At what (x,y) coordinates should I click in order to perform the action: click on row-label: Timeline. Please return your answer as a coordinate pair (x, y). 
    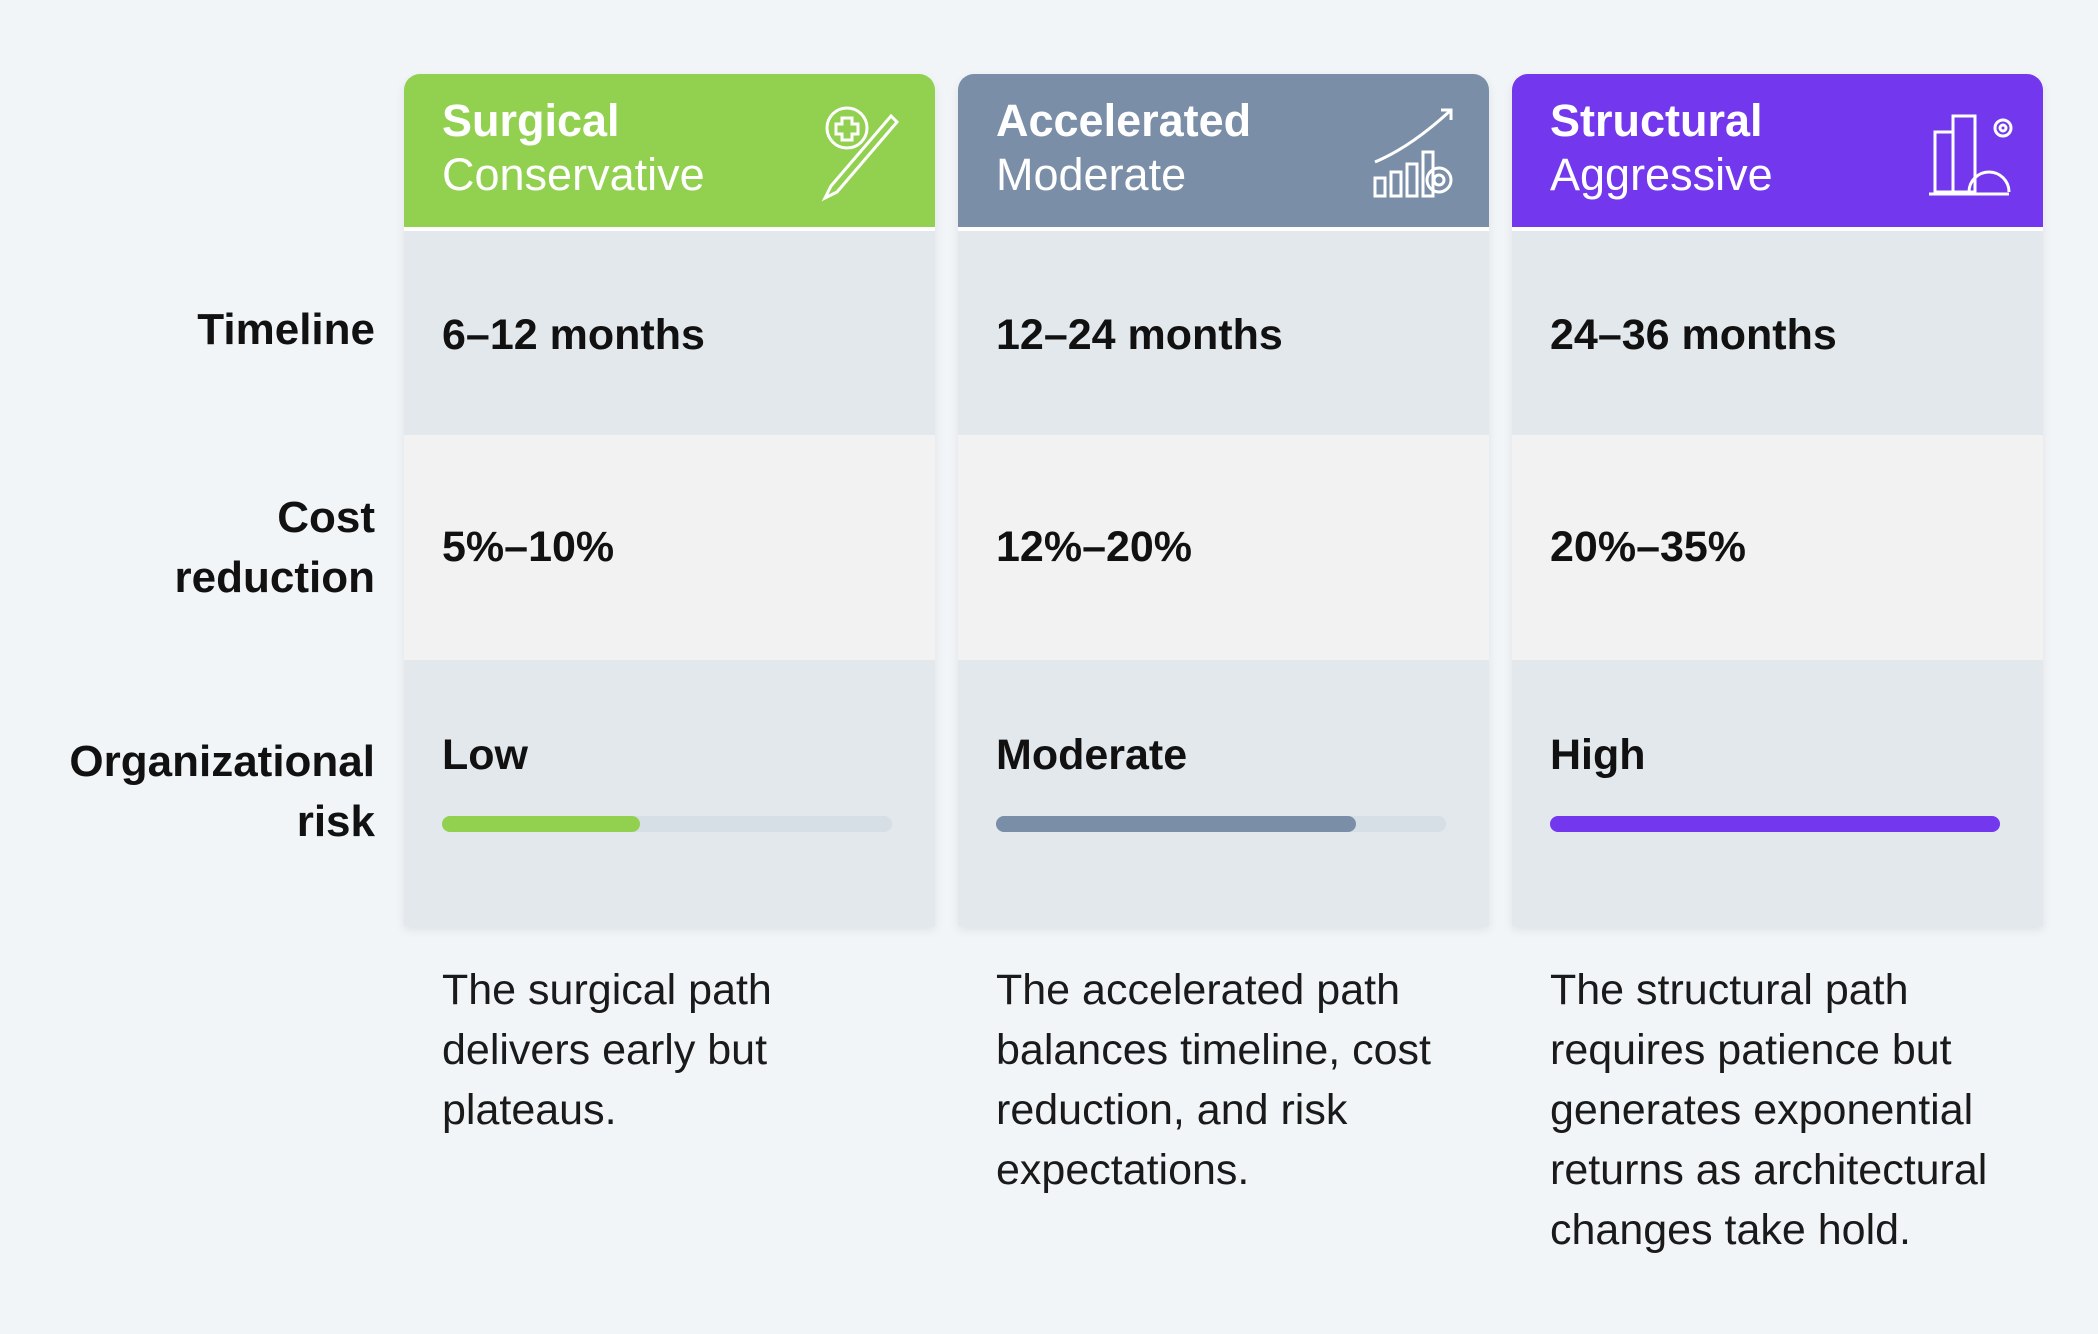
    Looking at the image, I should click on (286, 329).